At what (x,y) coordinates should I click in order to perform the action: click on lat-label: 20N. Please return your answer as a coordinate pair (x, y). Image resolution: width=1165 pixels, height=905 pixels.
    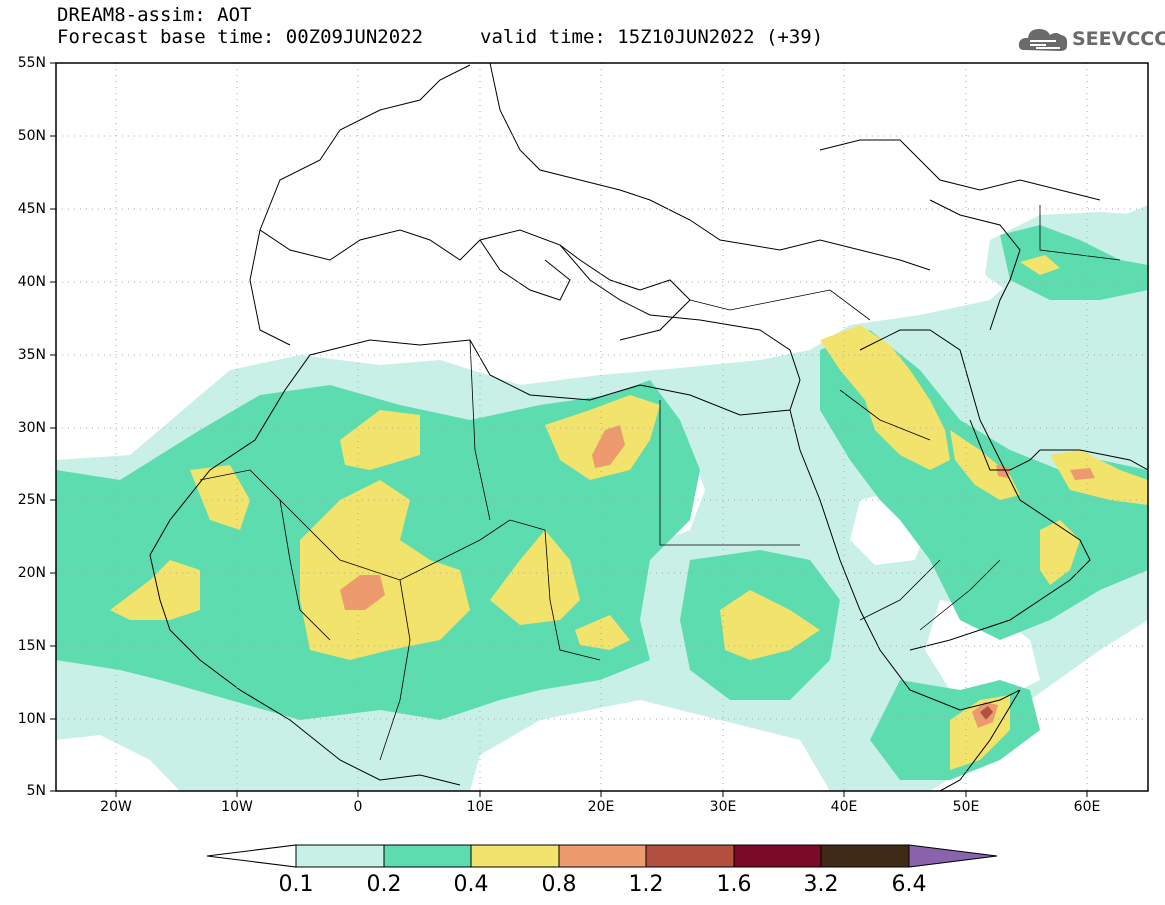
    Looking at the image, I should click on (31, 573).